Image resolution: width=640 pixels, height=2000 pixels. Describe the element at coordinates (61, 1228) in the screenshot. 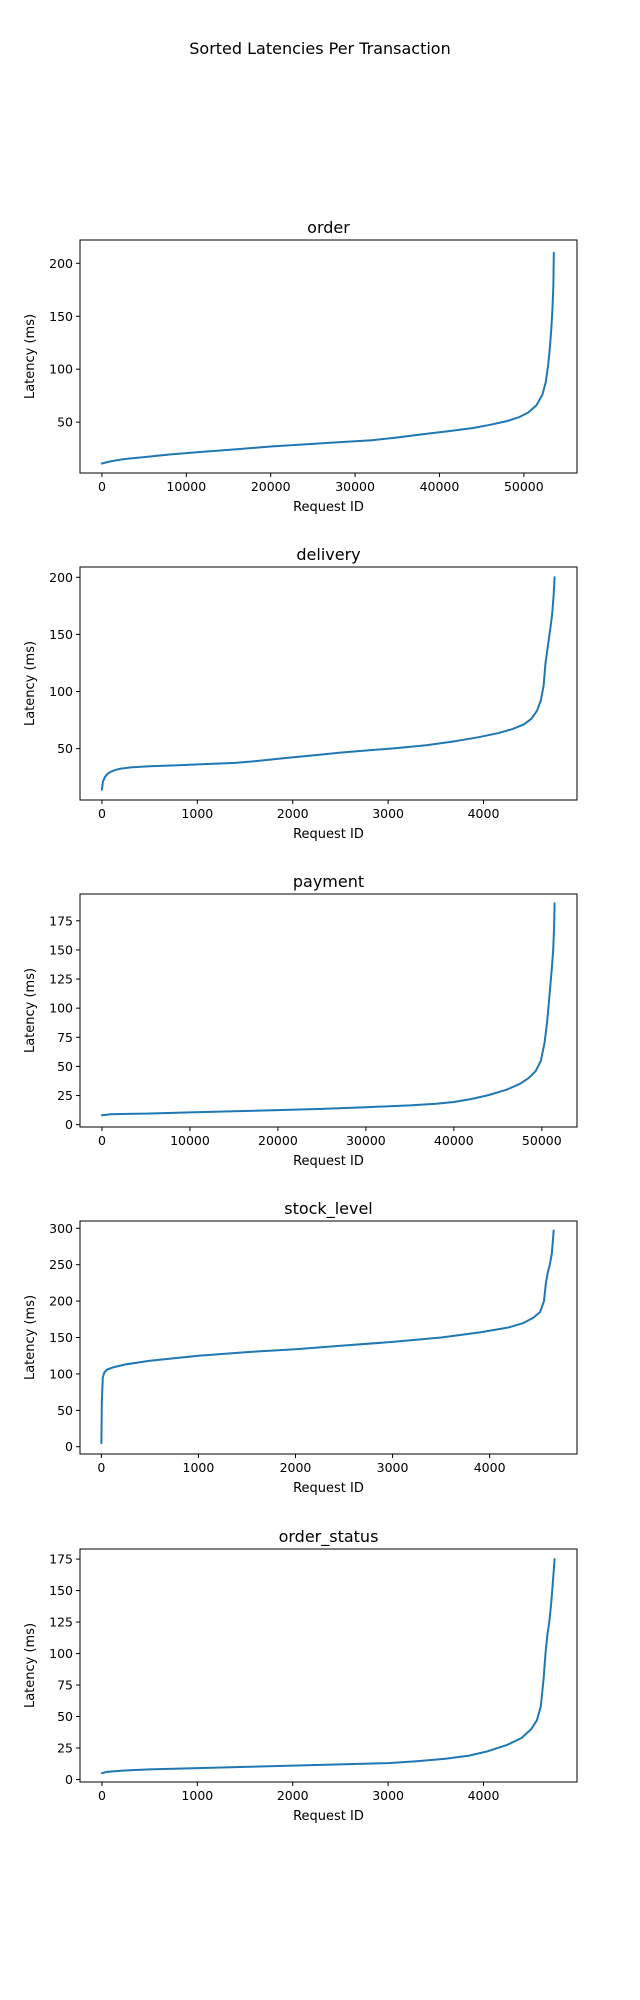

I see `y-tick-label: 300` at that location.